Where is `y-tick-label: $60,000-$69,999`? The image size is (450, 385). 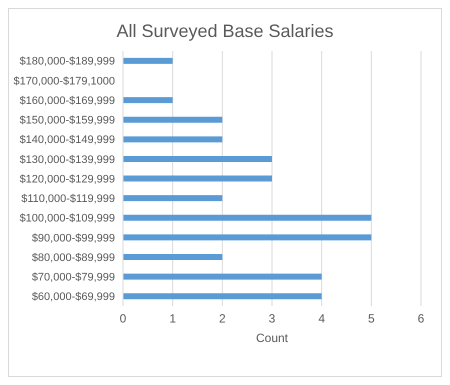
y-tick-label: $60,000-$69,999 is located at coordinates (73, 297).